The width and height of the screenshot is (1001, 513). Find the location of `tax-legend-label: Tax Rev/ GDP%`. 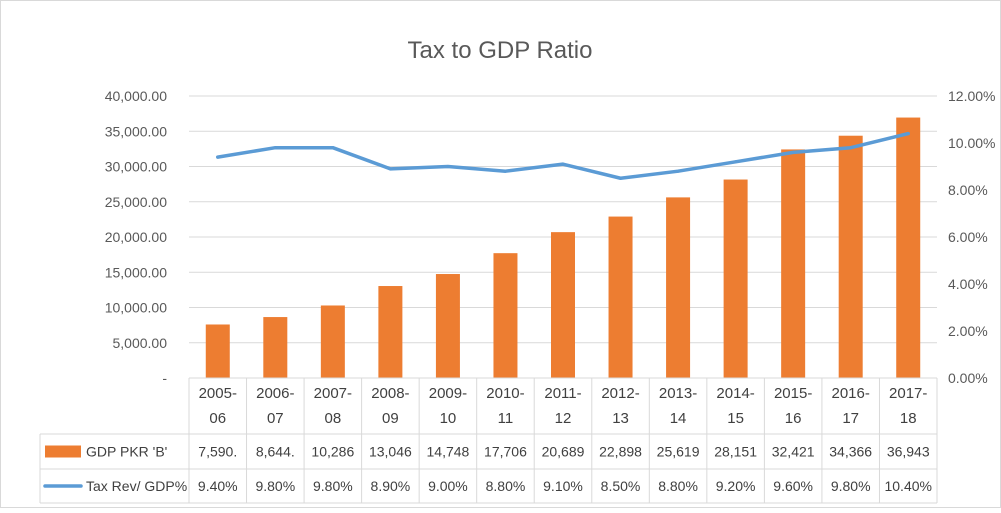

tax-legend-label: Tax Rev/ GDP% is located at coordinates (136, 486).